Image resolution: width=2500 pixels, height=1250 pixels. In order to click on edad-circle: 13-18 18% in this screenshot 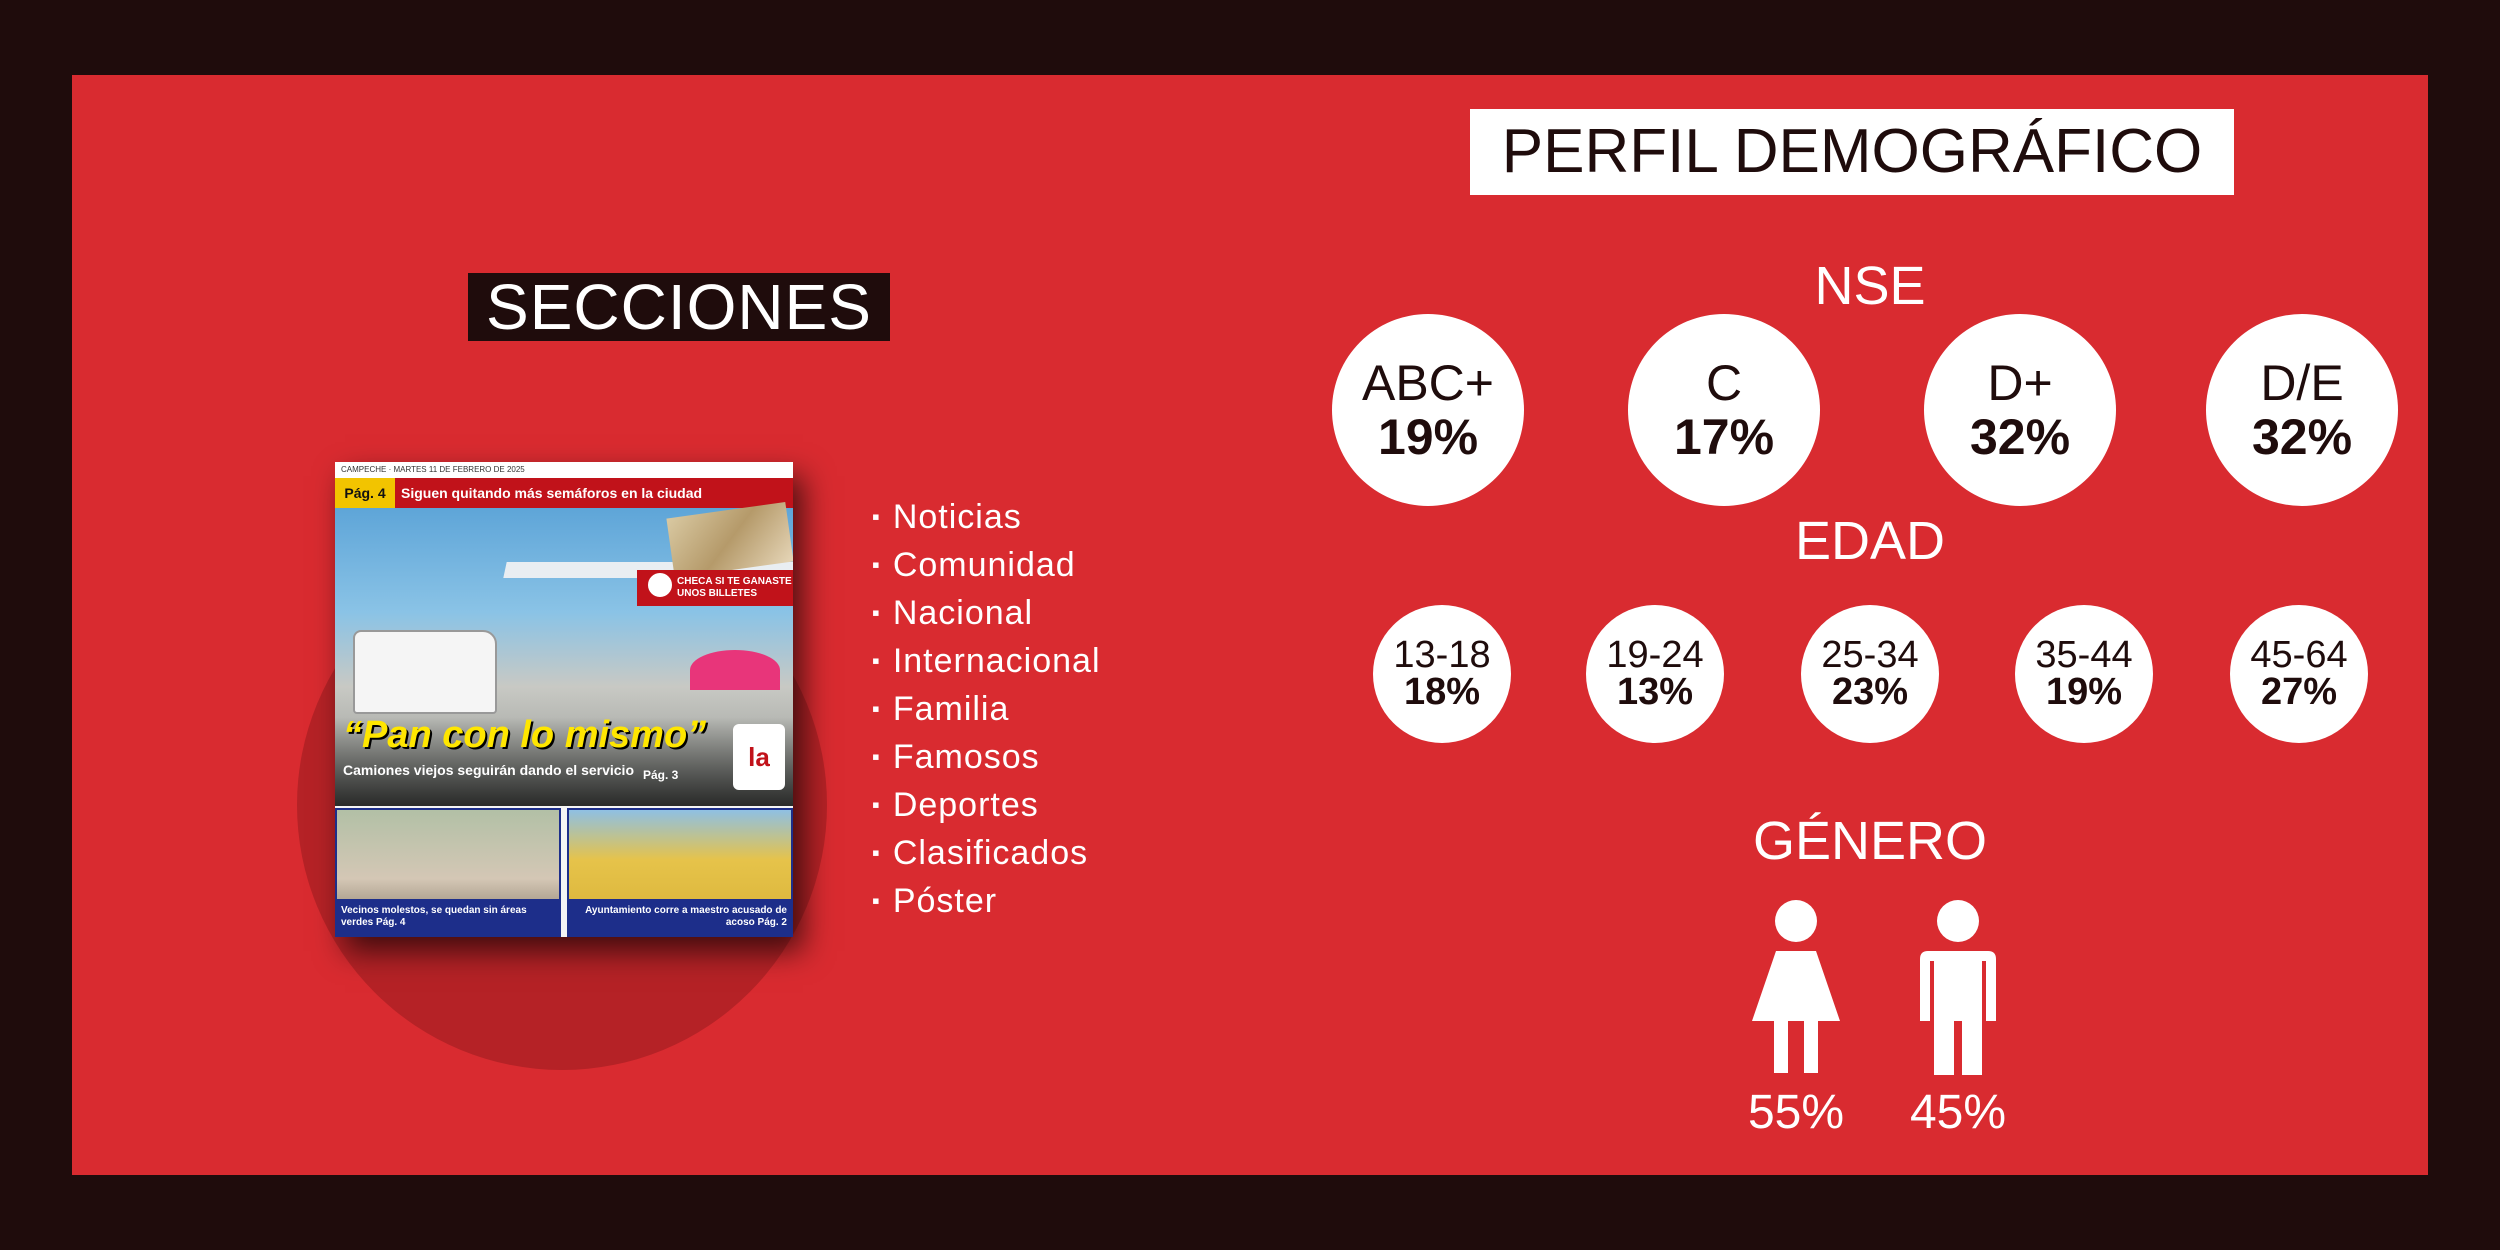, I will do `click(1442, 674)`.